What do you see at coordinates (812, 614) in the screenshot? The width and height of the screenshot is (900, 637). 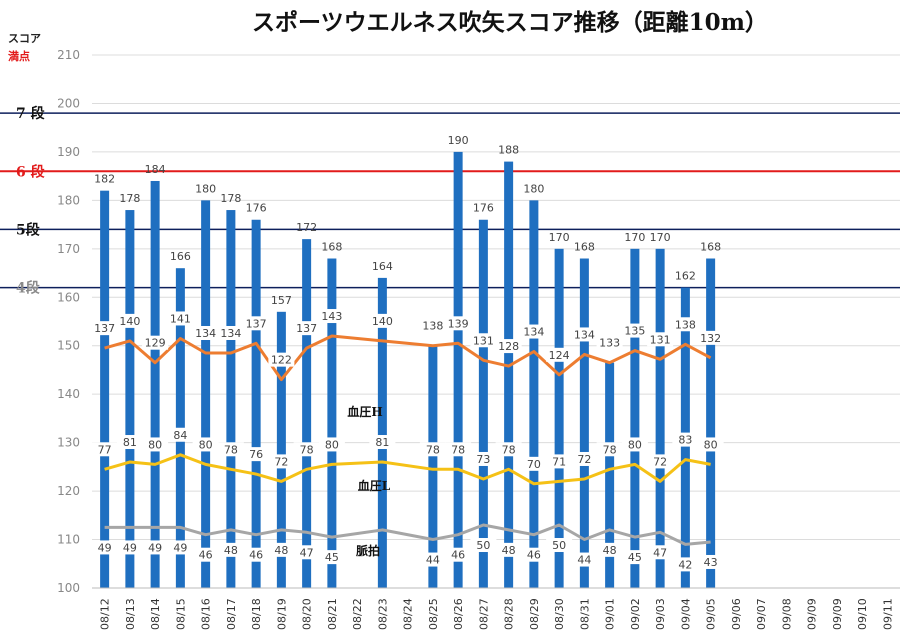 I see `x-tick-label: 09/09` at bounding box center [812, 614].